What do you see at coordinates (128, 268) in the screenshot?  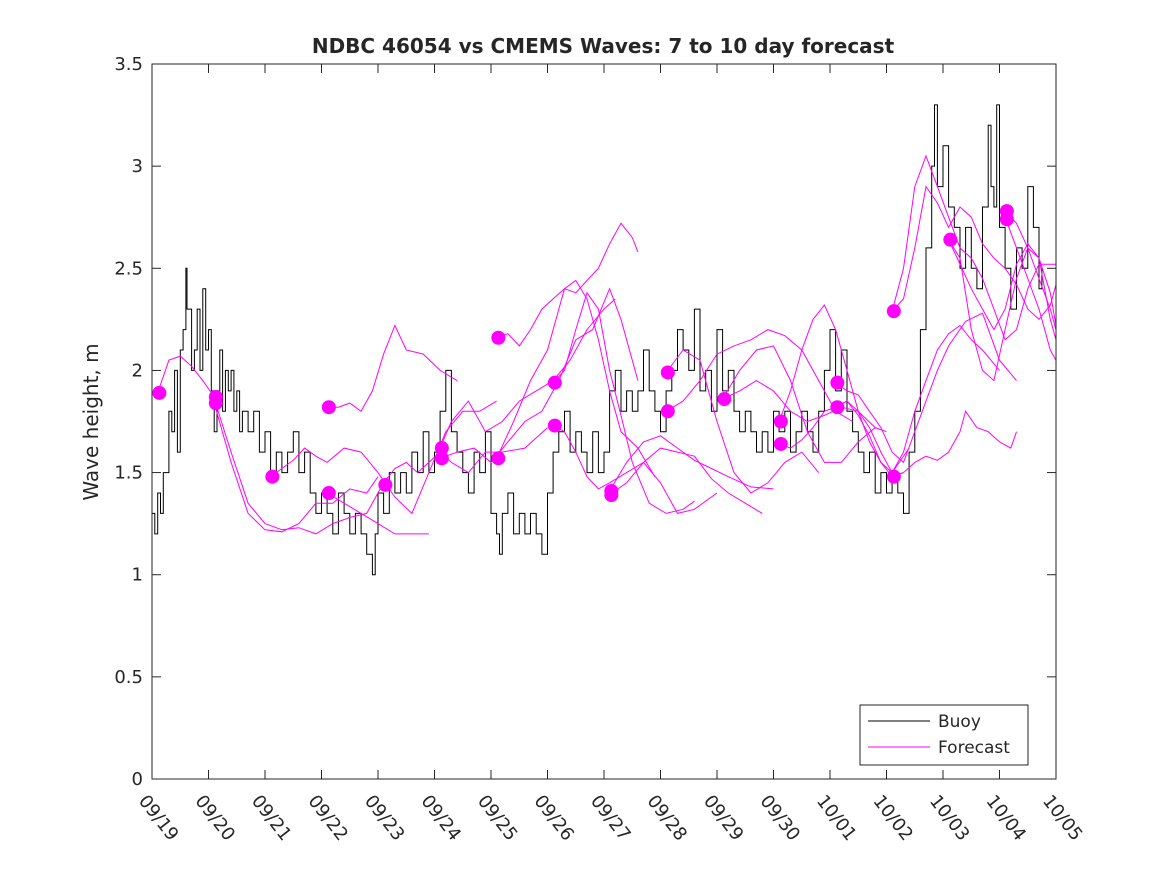 I see `y-tick-label: 2.5` at bounding box center [128, 268].